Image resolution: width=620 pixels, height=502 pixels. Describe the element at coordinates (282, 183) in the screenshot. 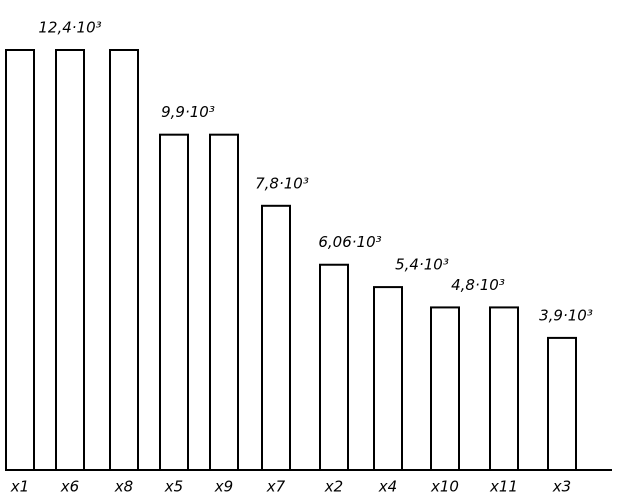

I see `value-label: 7,8·10³` at that location.